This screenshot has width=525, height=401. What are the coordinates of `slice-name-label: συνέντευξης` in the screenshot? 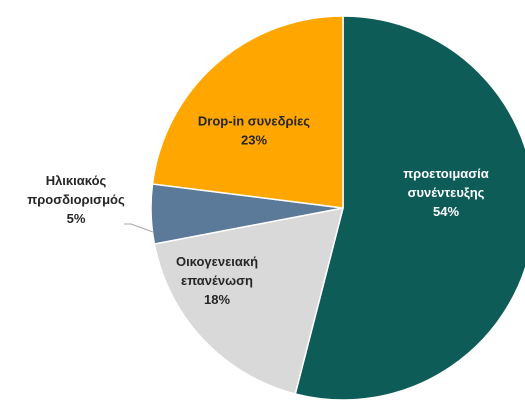 It's located at (446, 192).